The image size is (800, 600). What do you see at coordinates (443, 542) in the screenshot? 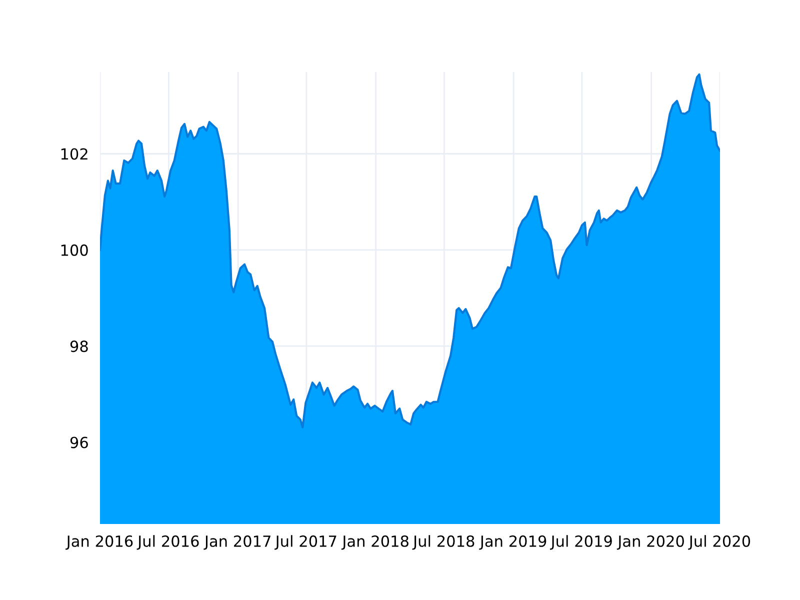
I see `x-tick-label: Jul 2018` at bounding box center [443, 542].